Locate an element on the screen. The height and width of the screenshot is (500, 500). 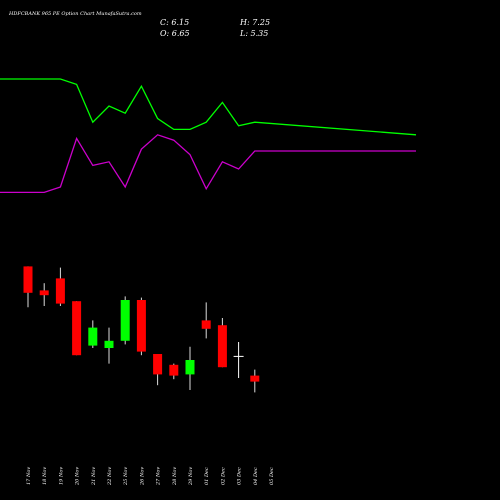
x-tick-label: 22 Nov is located at coordinates (110, 476).